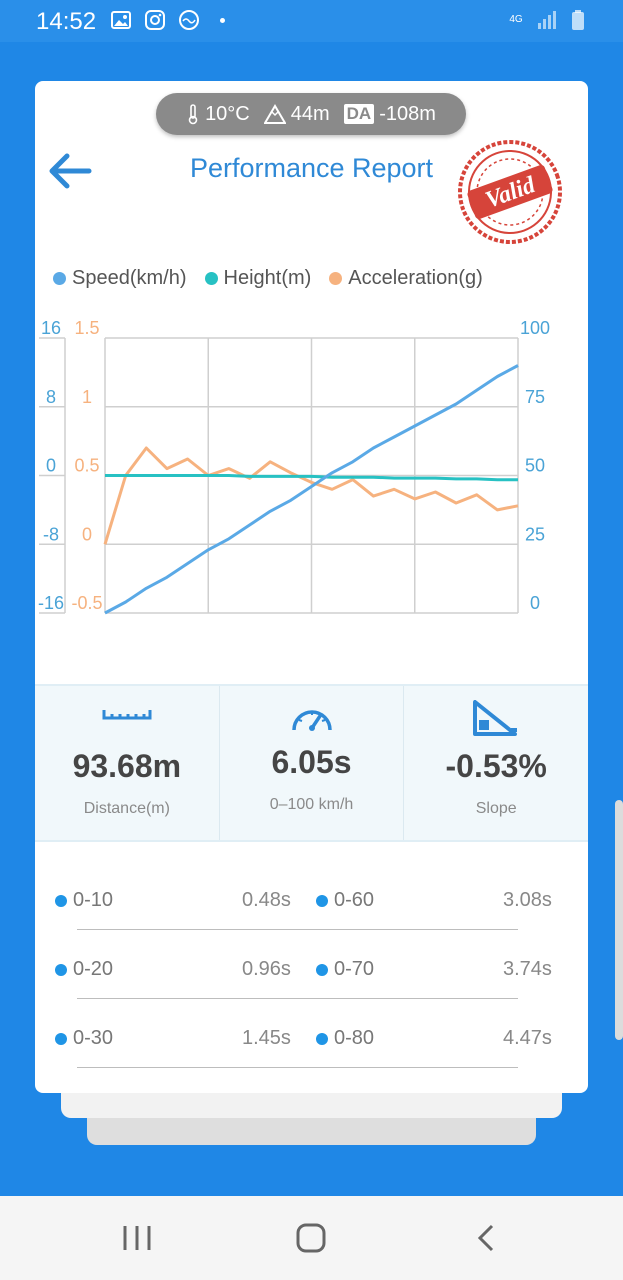 The height and width of the screenshot is (1280, 623). I want to click on split-label: 0-80, so click(354, 1038).